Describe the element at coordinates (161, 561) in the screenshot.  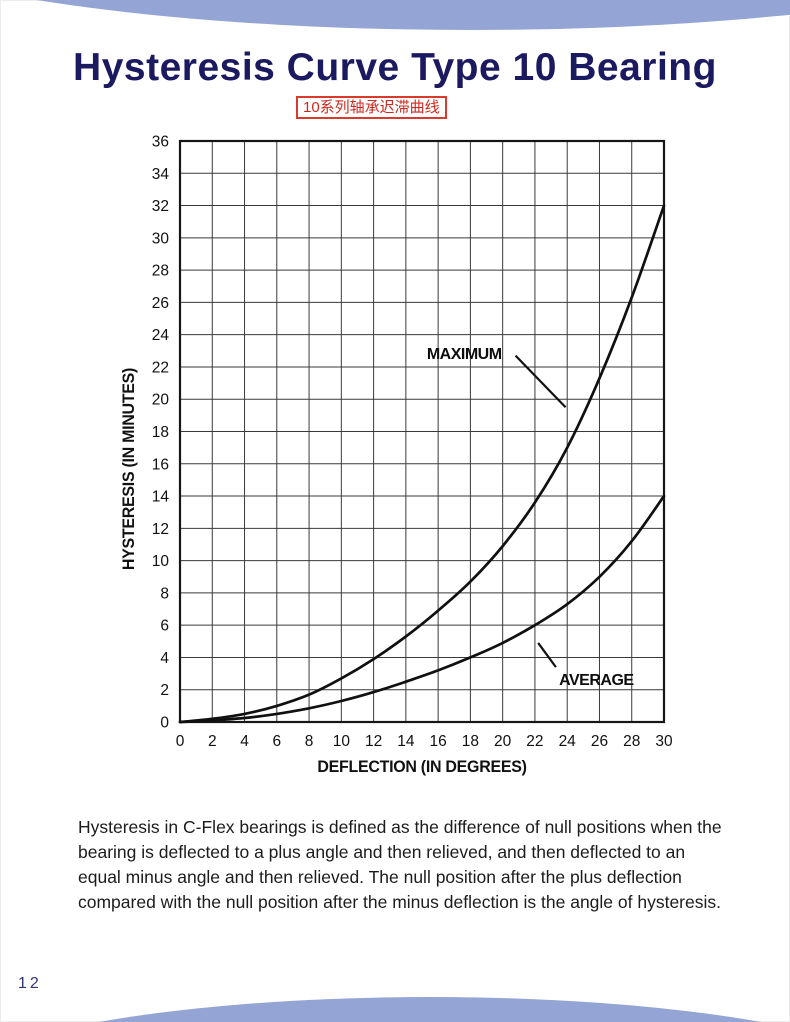
I see `y-tick-label: 10` at that location.